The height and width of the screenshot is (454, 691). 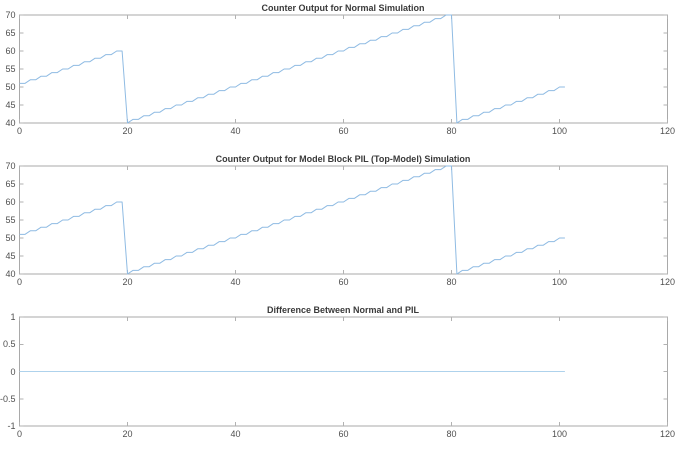 I want to click on y-tick-label: -0.5, so click(x=8, y=398).